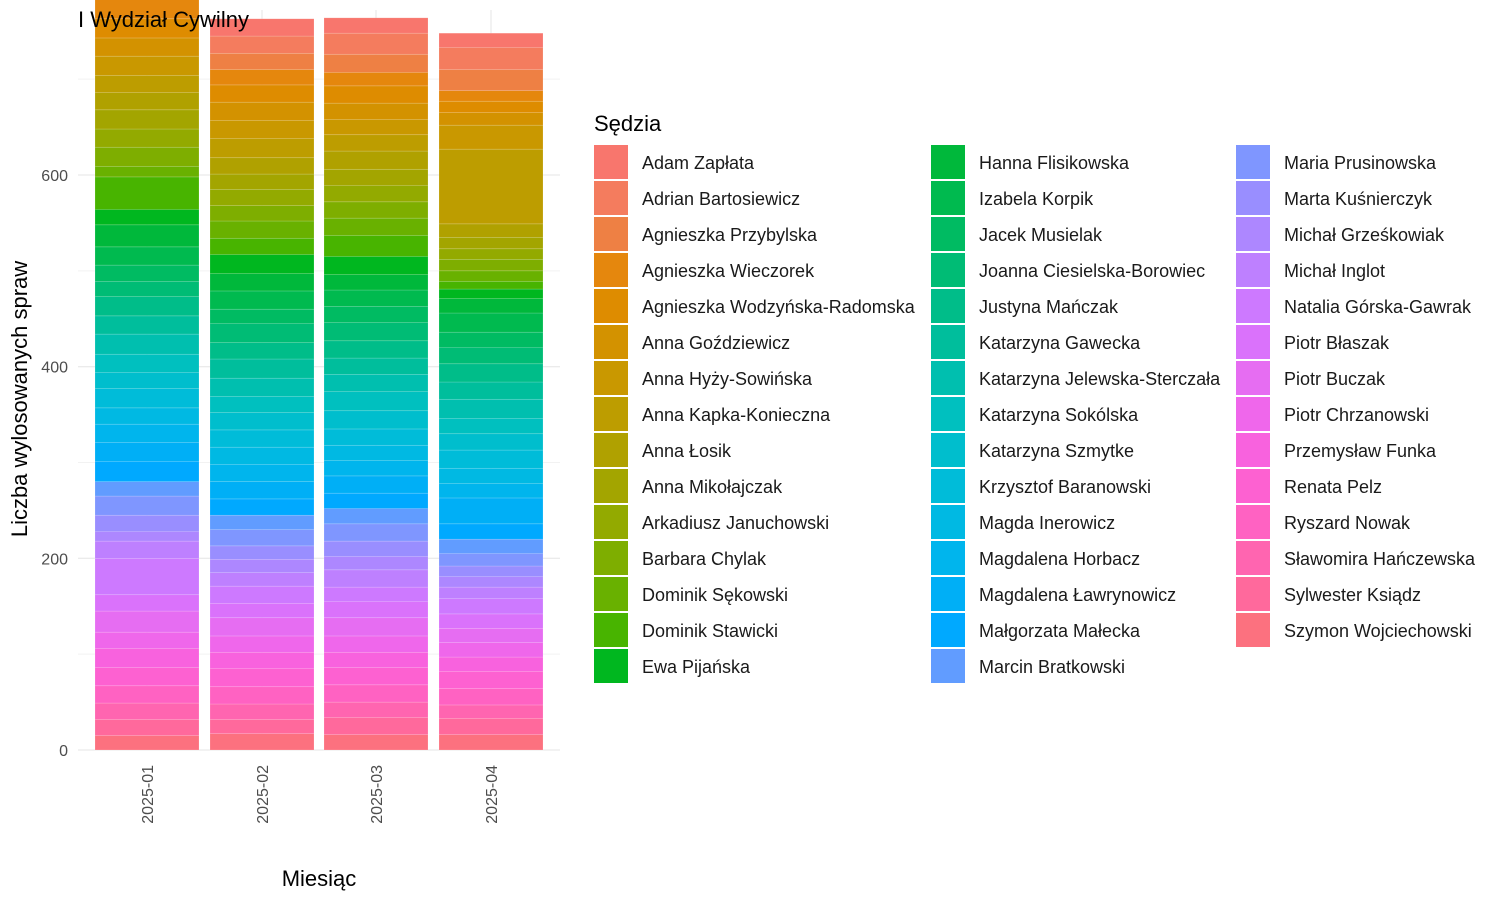  I want to click on legend-label: Adrian Bartosiewicz, so click(721, 199).